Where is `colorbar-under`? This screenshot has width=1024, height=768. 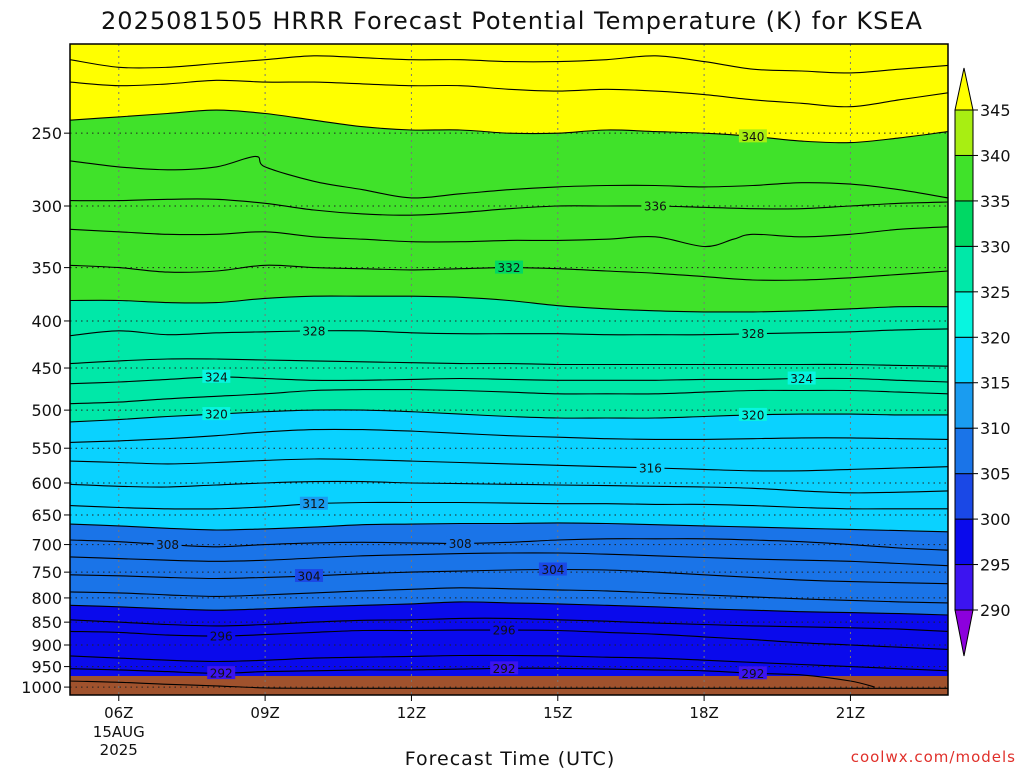
colorbar-under is located at coordinates (964, 633).